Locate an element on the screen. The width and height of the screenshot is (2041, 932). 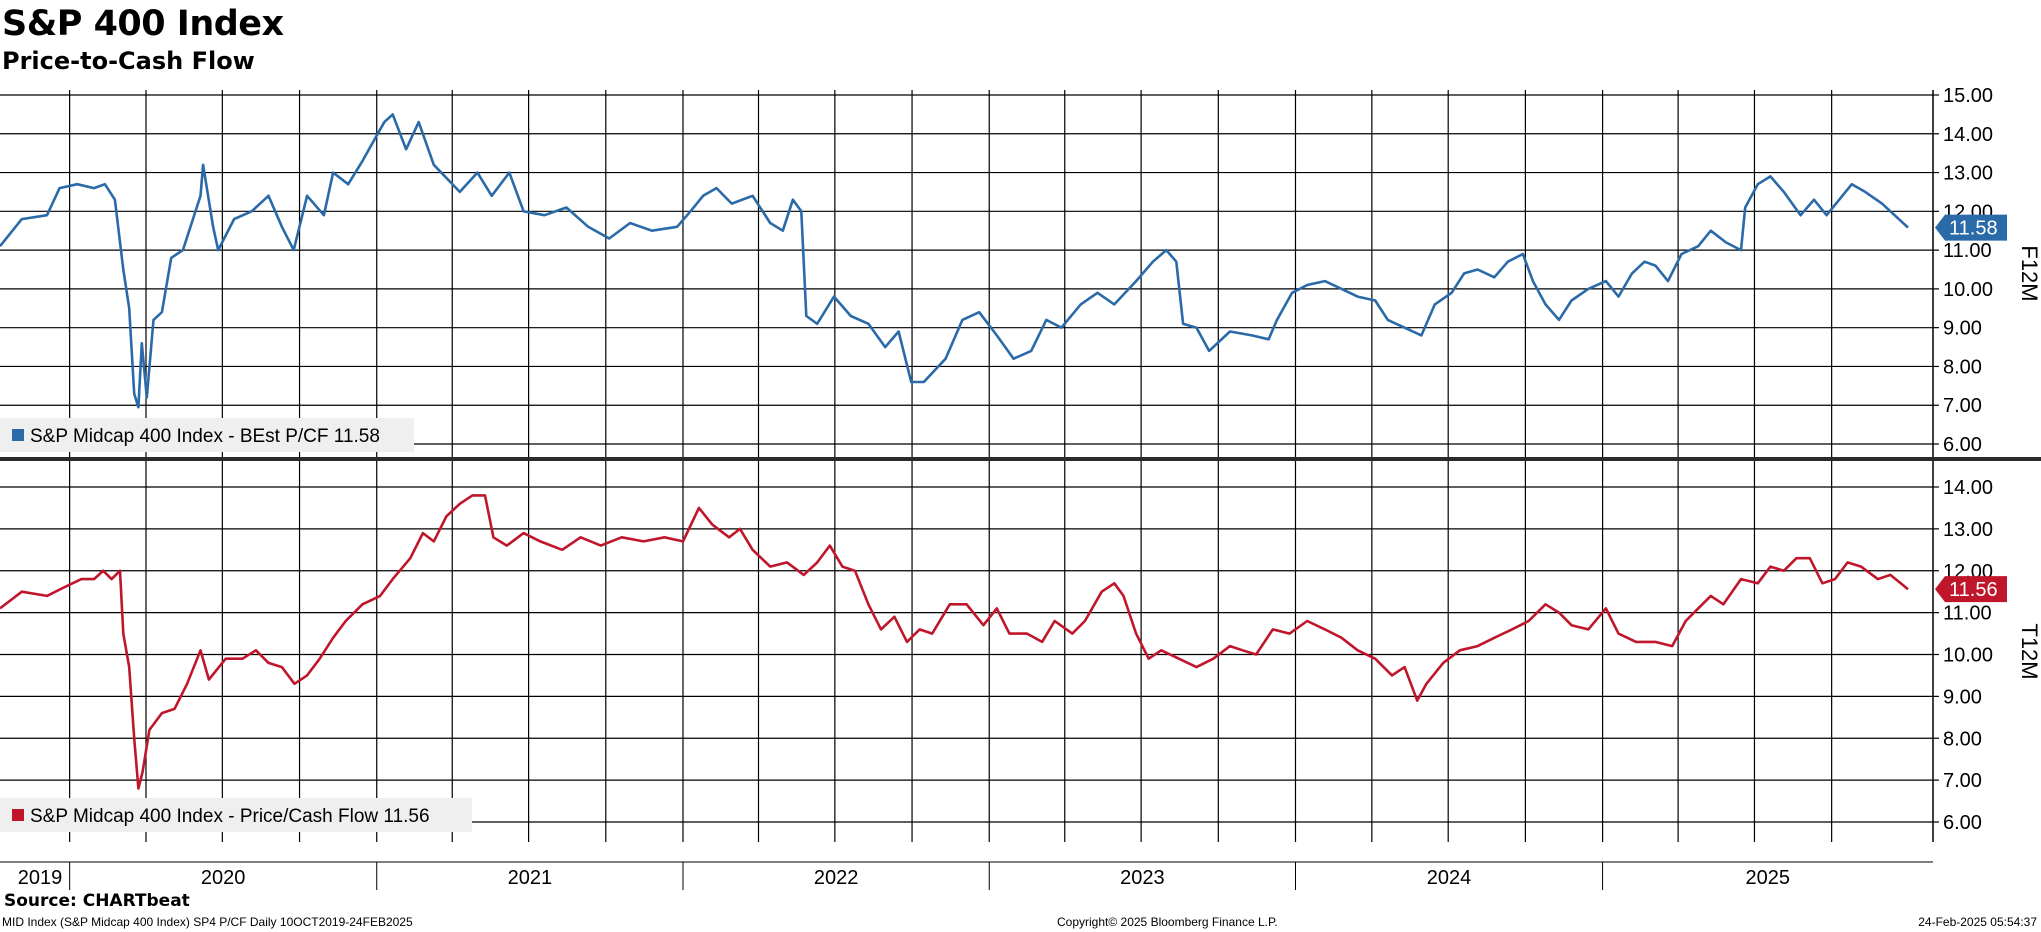
x-year-label: 2024 is located at coordinates (1449, 878).